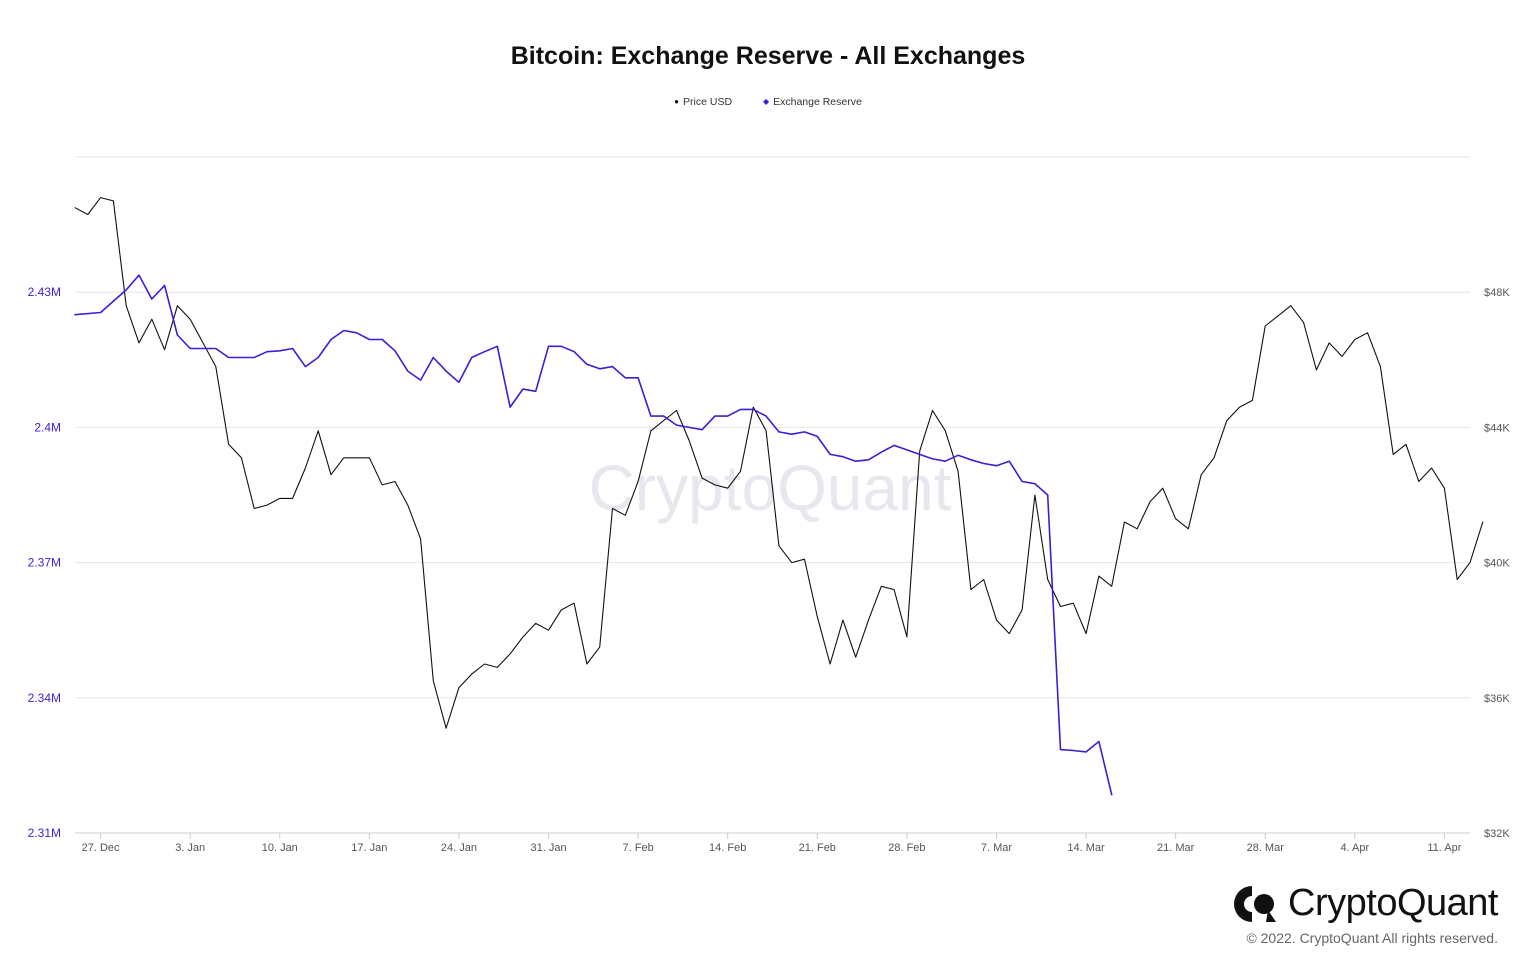  What do you see at coordinates (280, 848) in the screenshot?
I see `x-axis-tick-label: 10. Jan` at bounding box center [280, 848].